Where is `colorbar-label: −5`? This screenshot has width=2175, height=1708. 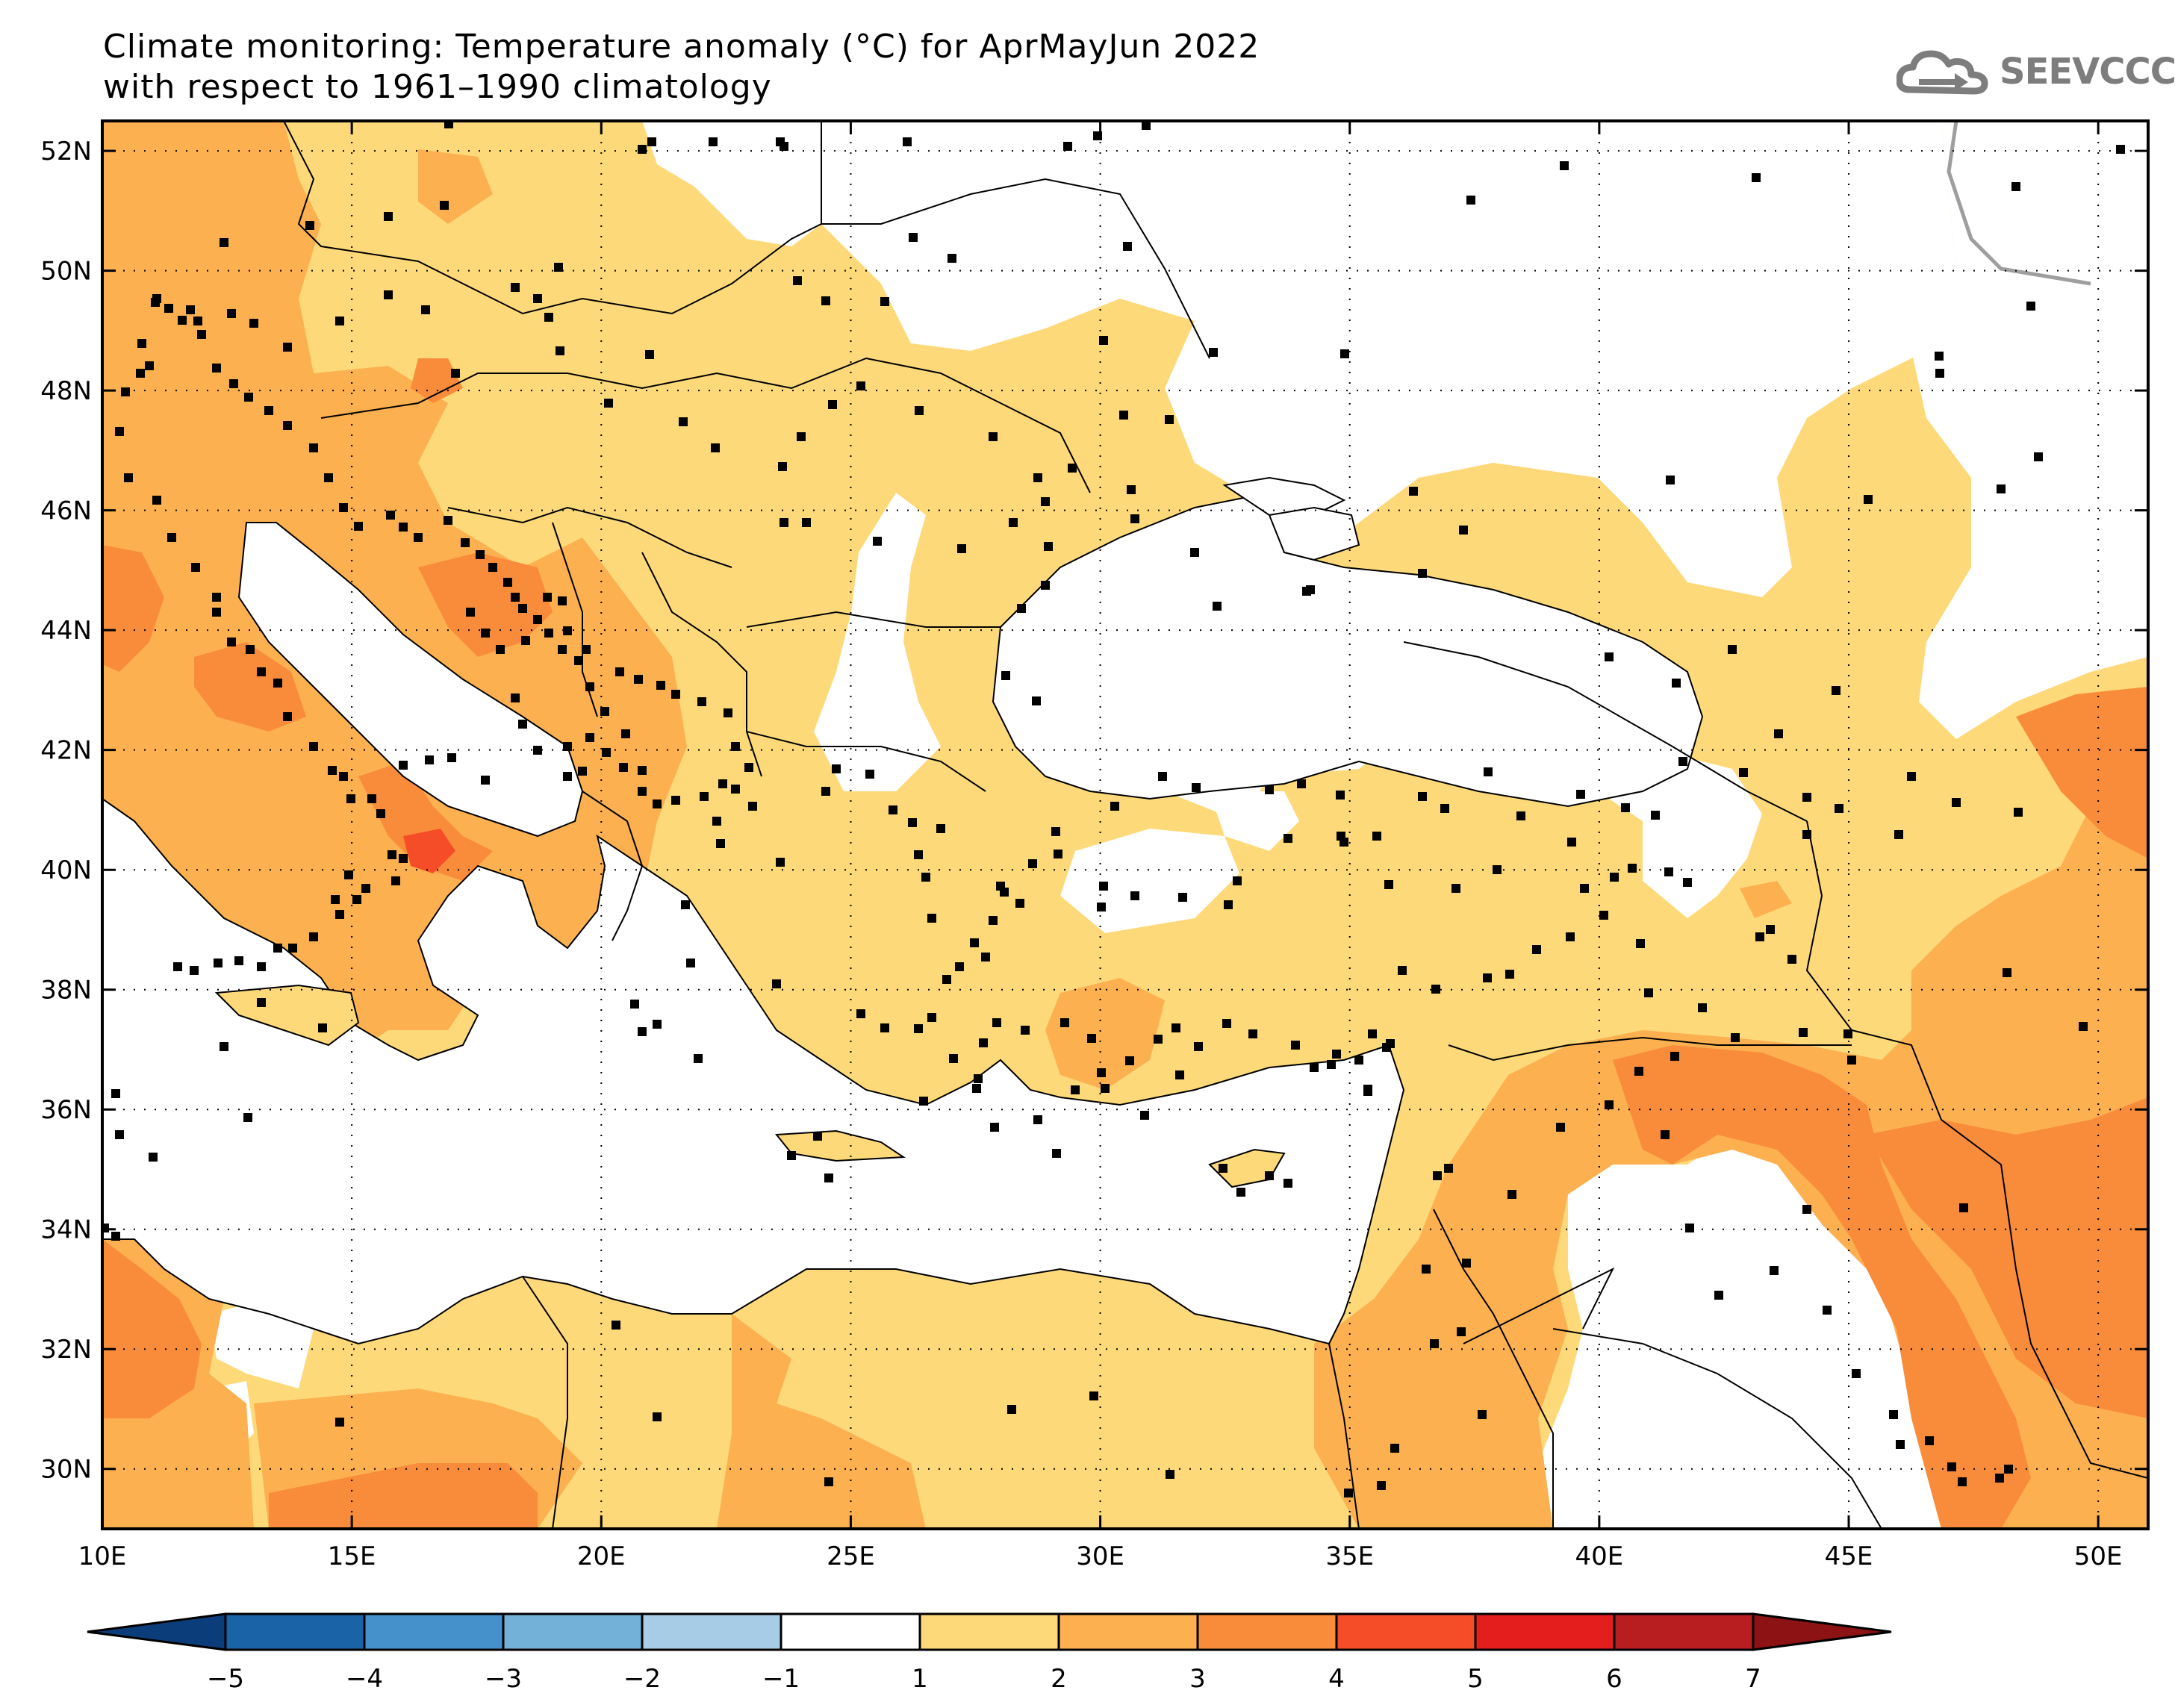 colorbar-label: −5 is located at coordinates (225, 1679).